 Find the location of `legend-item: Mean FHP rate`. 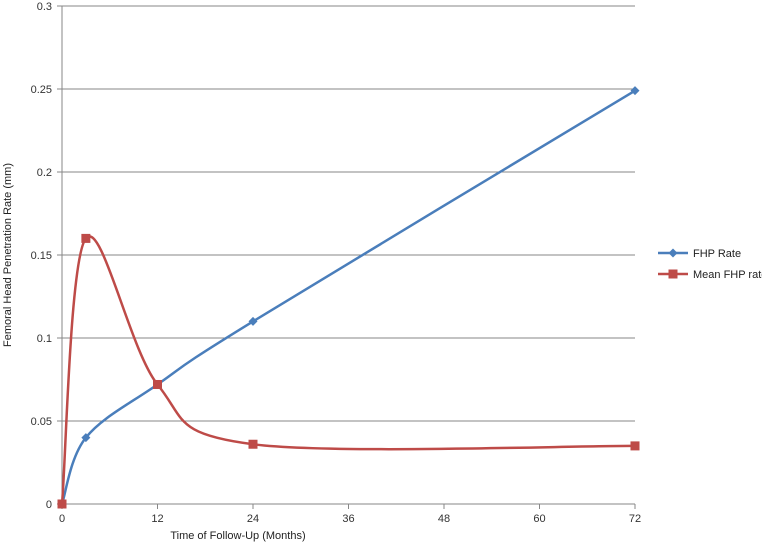

legend-item: Mean FHP rate is located at coordinates (710, 275).